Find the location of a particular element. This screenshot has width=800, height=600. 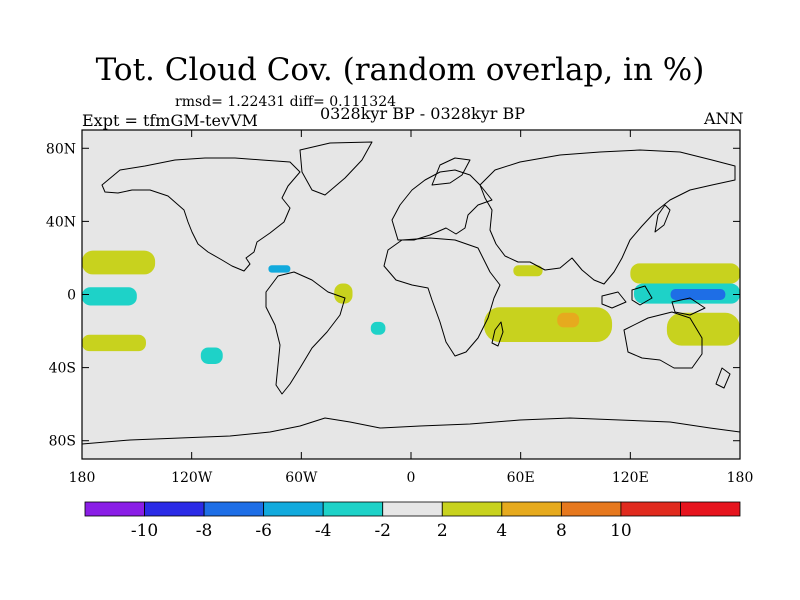

coastline-japan is located at coordinates (662, 218).